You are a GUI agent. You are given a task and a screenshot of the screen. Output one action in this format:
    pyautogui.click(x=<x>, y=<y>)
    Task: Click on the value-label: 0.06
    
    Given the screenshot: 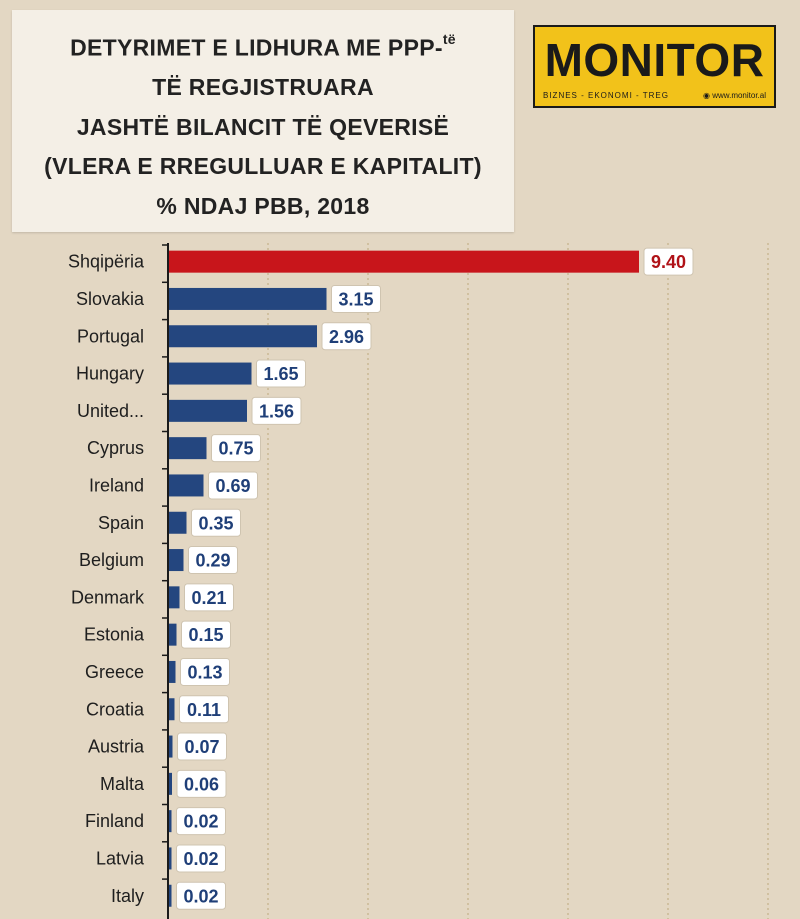 What is the action you would take?
    pyautogui.click(x=201, y=784)
    